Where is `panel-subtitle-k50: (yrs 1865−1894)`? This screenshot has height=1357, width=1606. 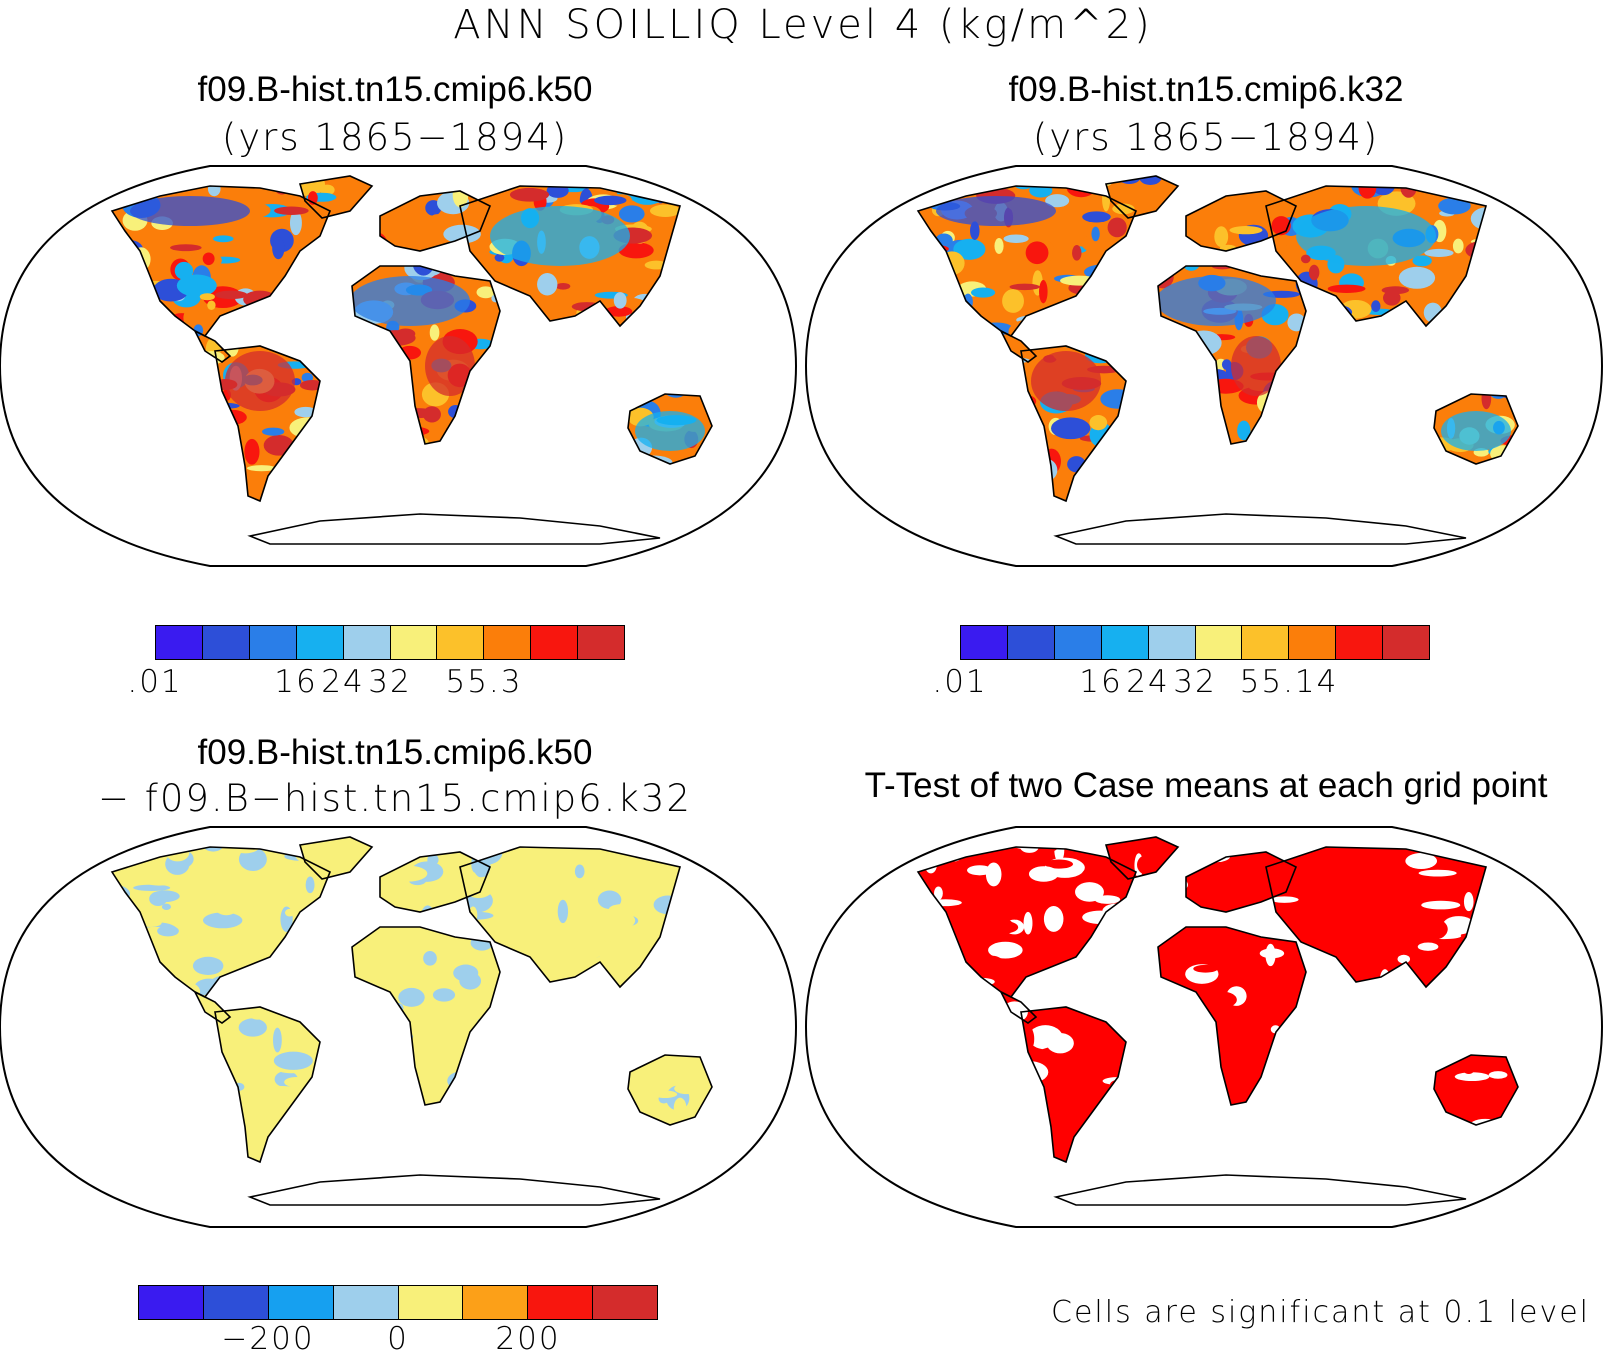
panel-subtitle-k50: (yrs 1865−1894) is located at coordinates (395, 137).